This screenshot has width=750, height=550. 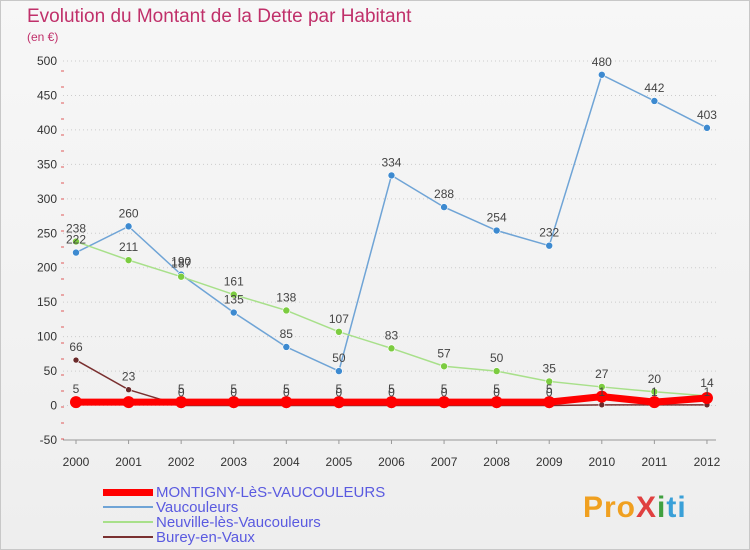 What do you see at coordinates (444, 462) in the screenshot?
I see `x-tick-label: 2007` at bounding box center [444, 462].